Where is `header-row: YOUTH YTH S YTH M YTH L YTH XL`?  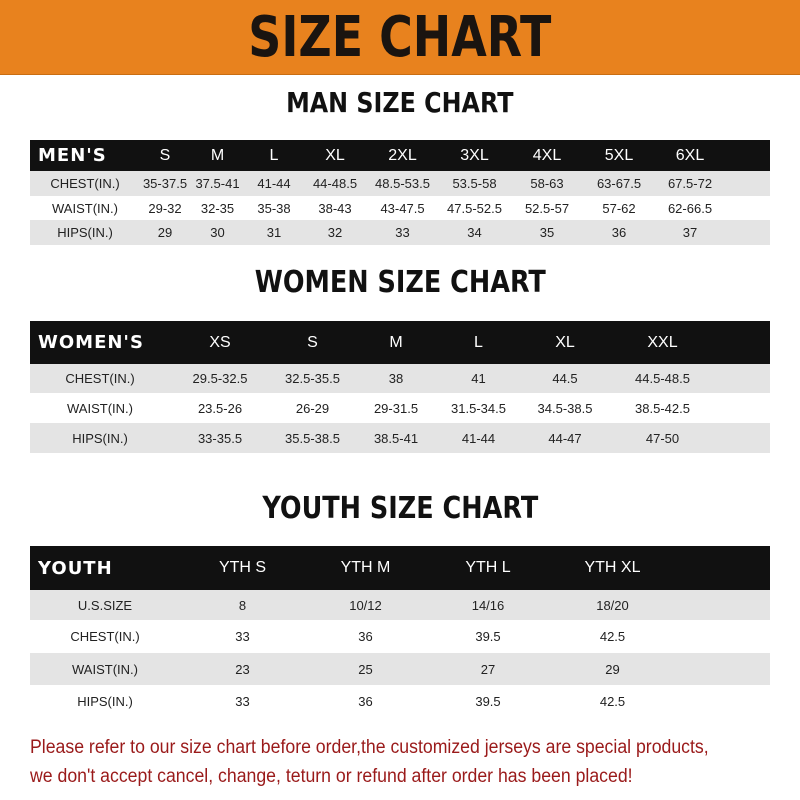 header-row: YOUTH YTH S YTH M YTH L YTH XL is located at coordinates (400, 568).